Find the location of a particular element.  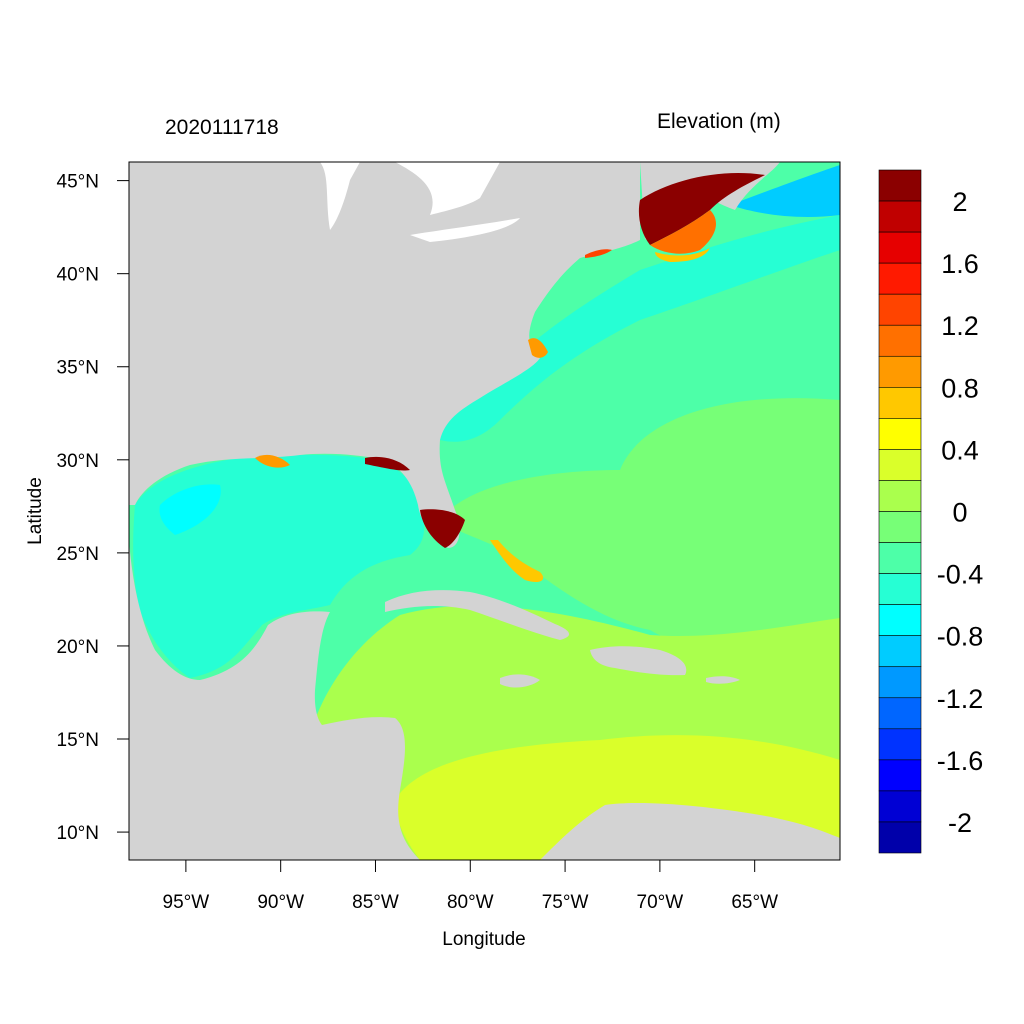

date-label: 2020111718 is located at coordinates (222, 127).